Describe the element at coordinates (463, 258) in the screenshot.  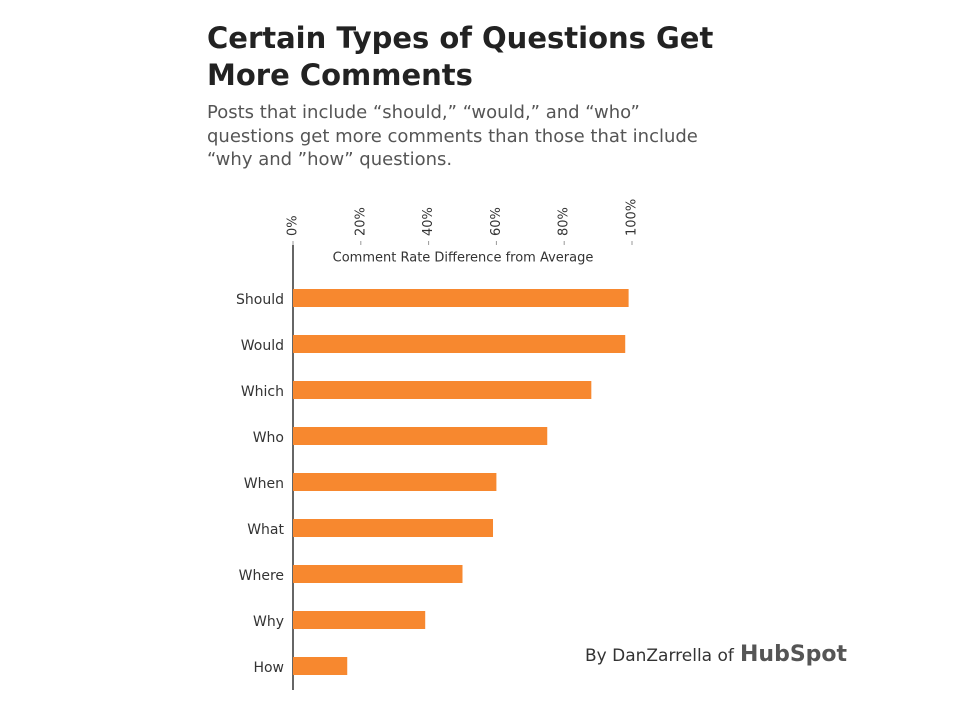
I see `axis-label: Comment Rate Difference from Average` at that location.